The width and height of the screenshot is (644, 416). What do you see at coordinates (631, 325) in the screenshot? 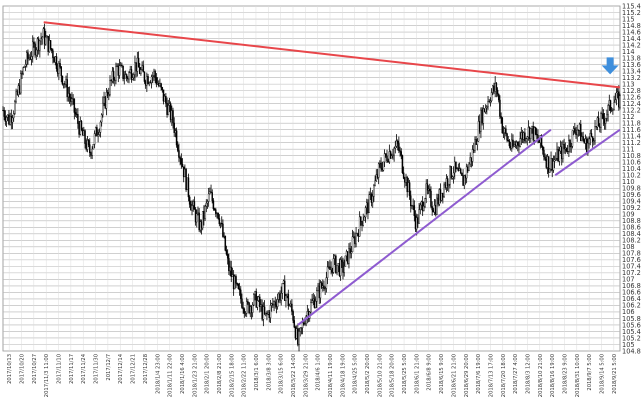
I see `y-tick-label: 105.6` at bounding box center [631, 325].